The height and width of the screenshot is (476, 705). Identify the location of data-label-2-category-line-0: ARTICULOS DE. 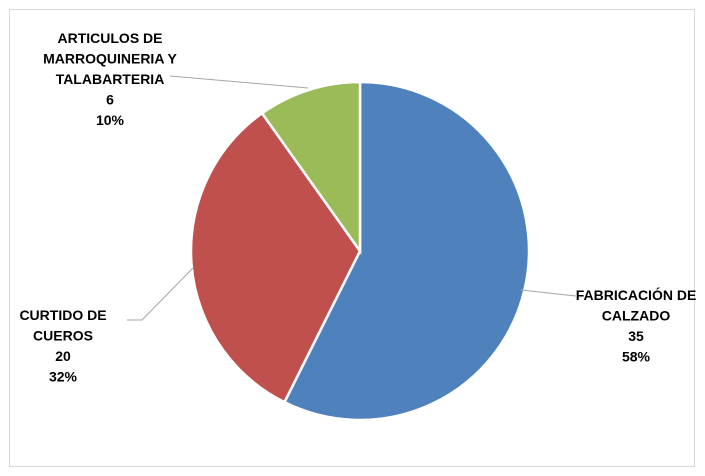
(110, 38).